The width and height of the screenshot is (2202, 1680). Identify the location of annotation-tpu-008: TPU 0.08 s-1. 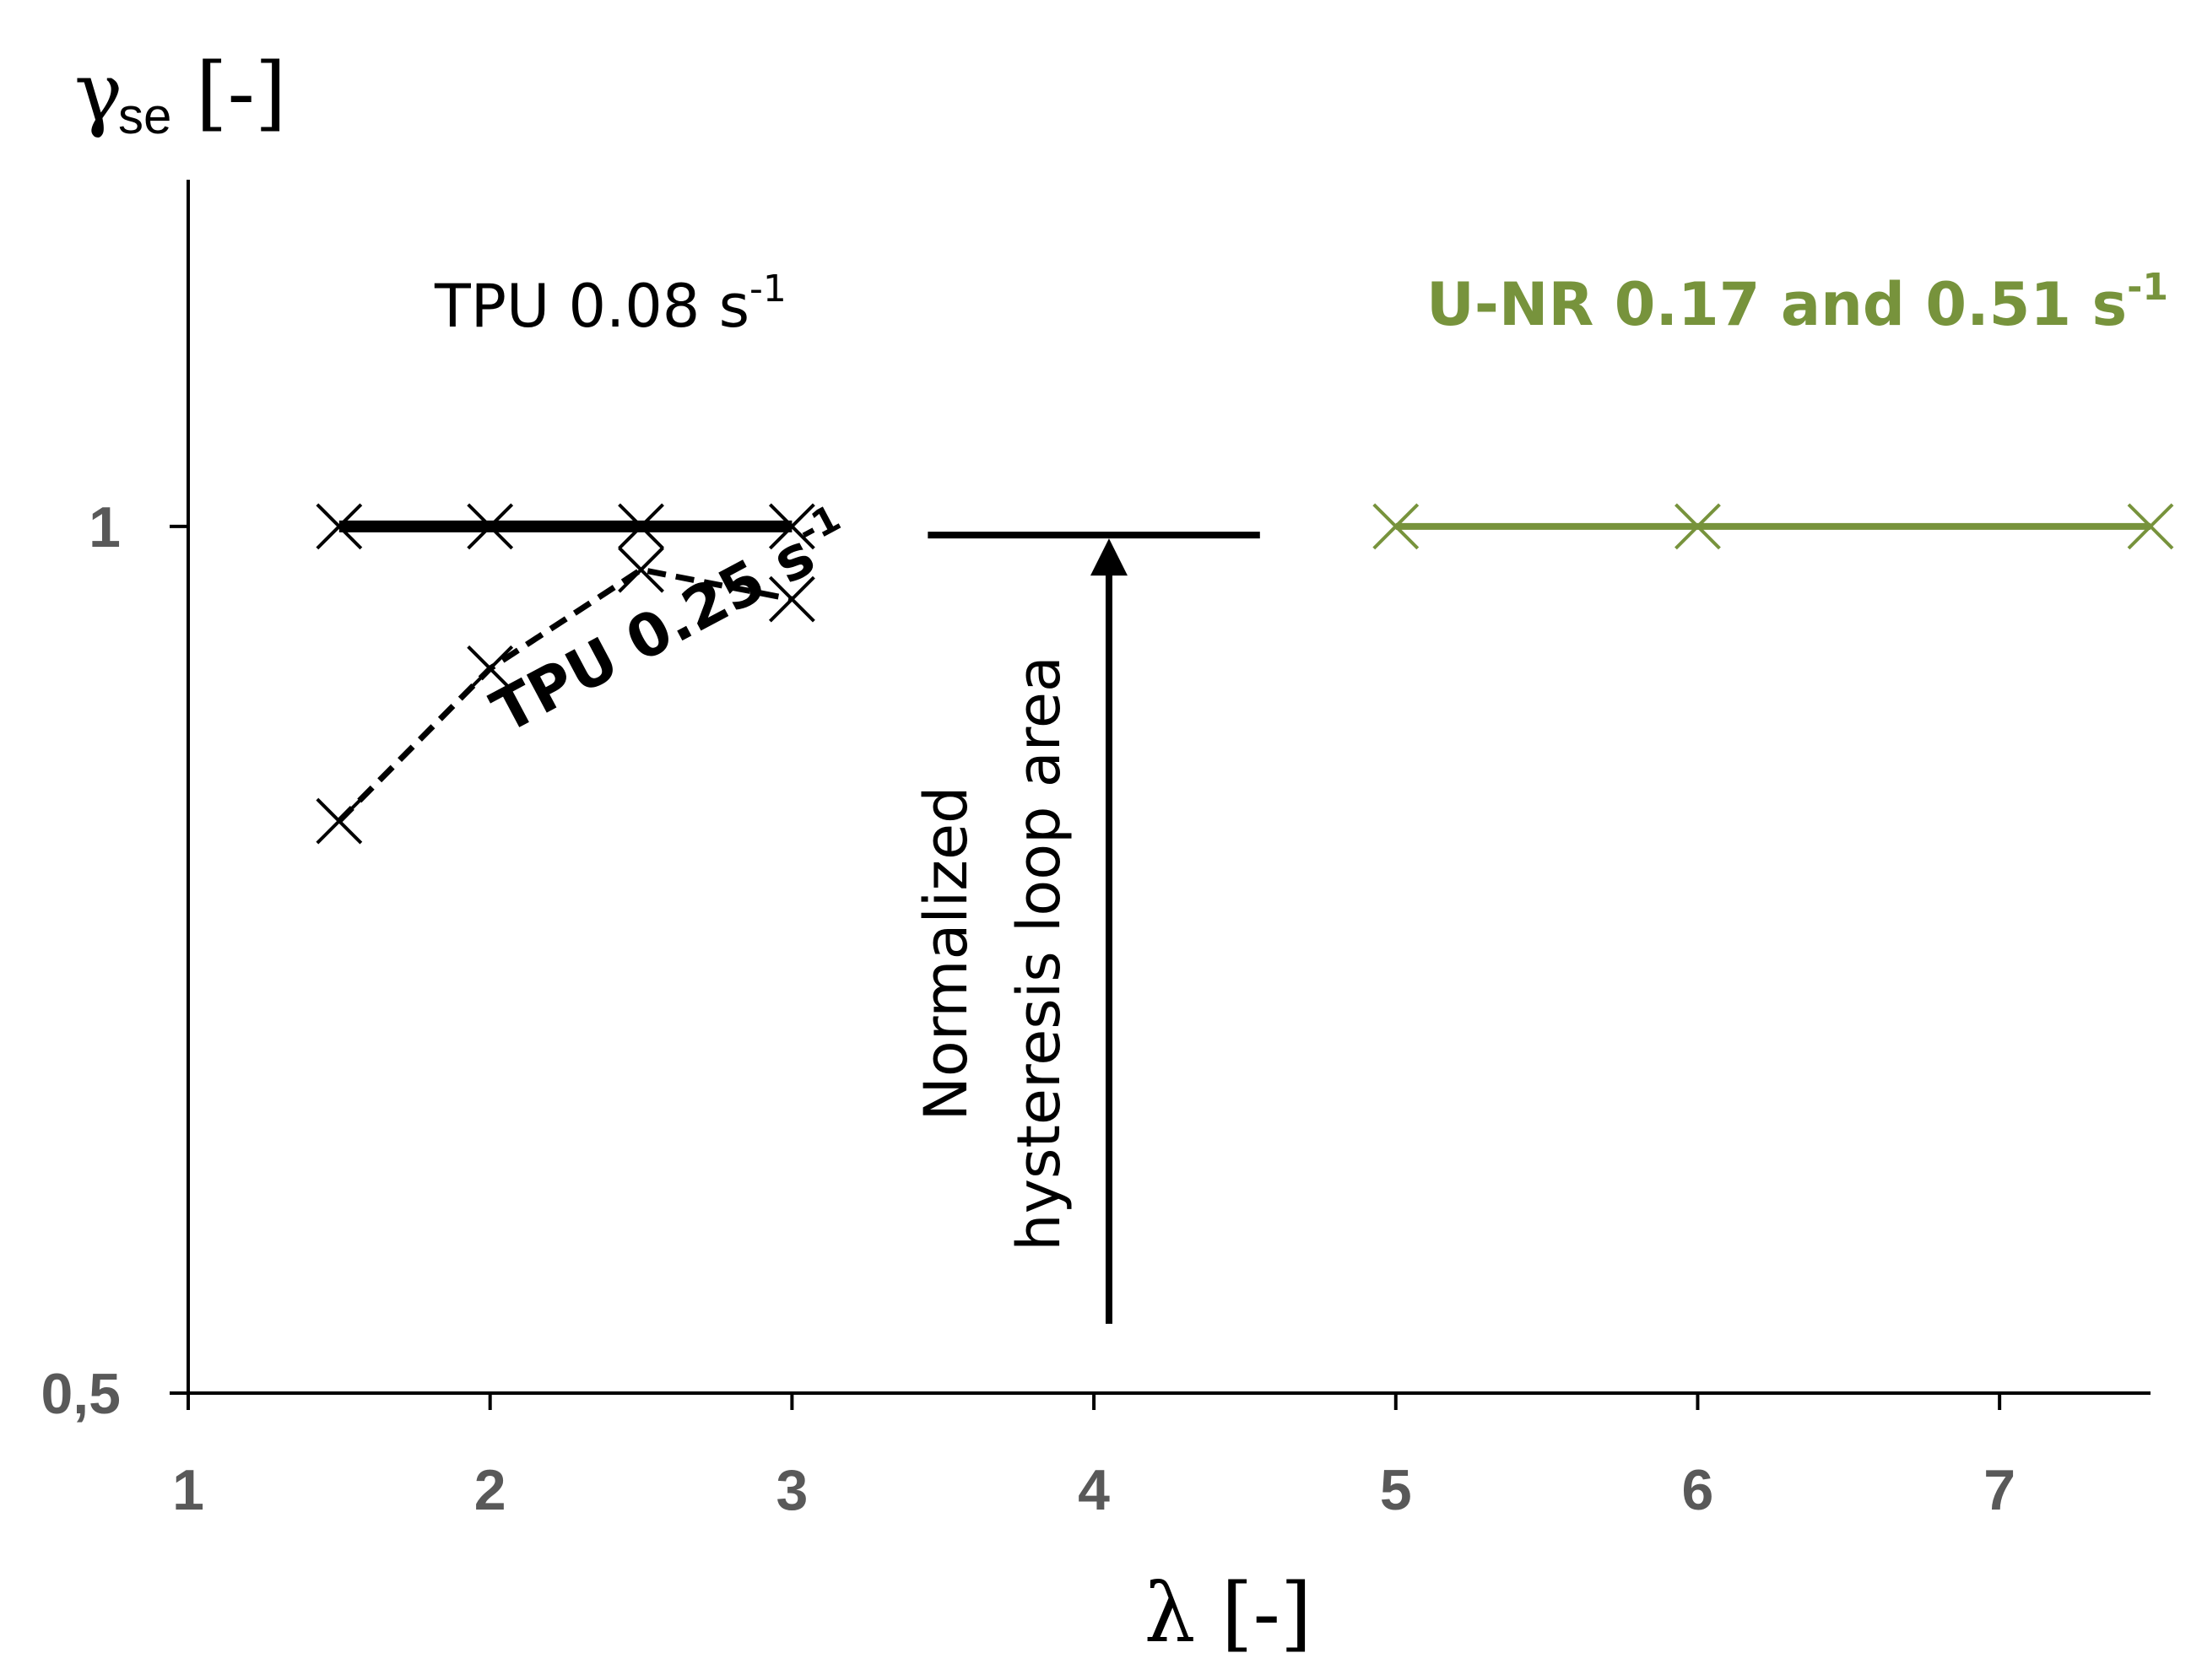
(610, 304).